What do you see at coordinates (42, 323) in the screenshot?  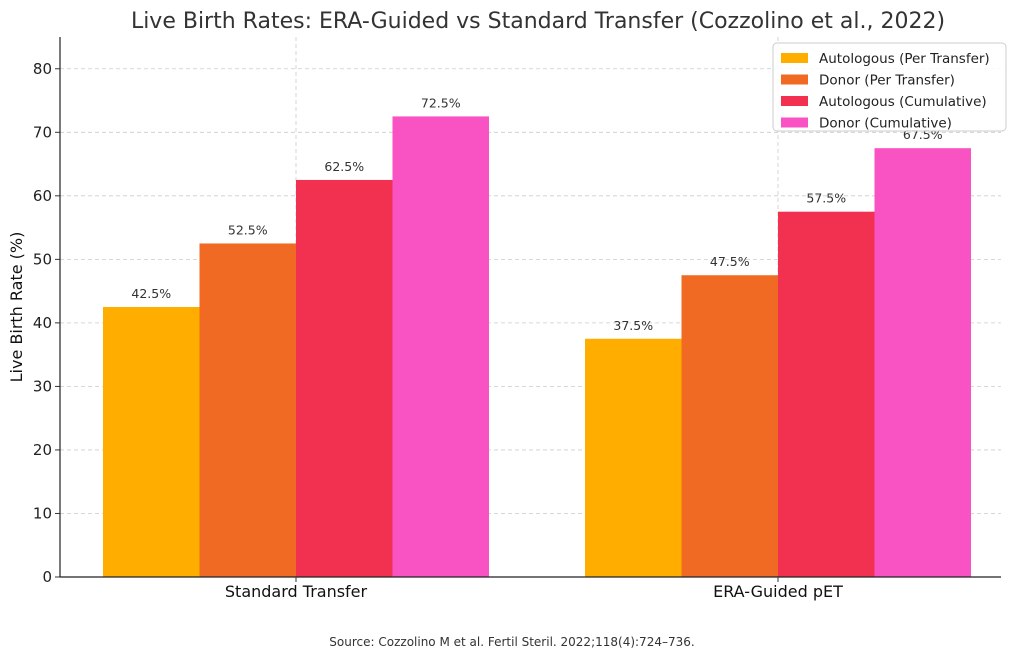 I see `y-tick-label: 40` at bounding box center [42, 323].